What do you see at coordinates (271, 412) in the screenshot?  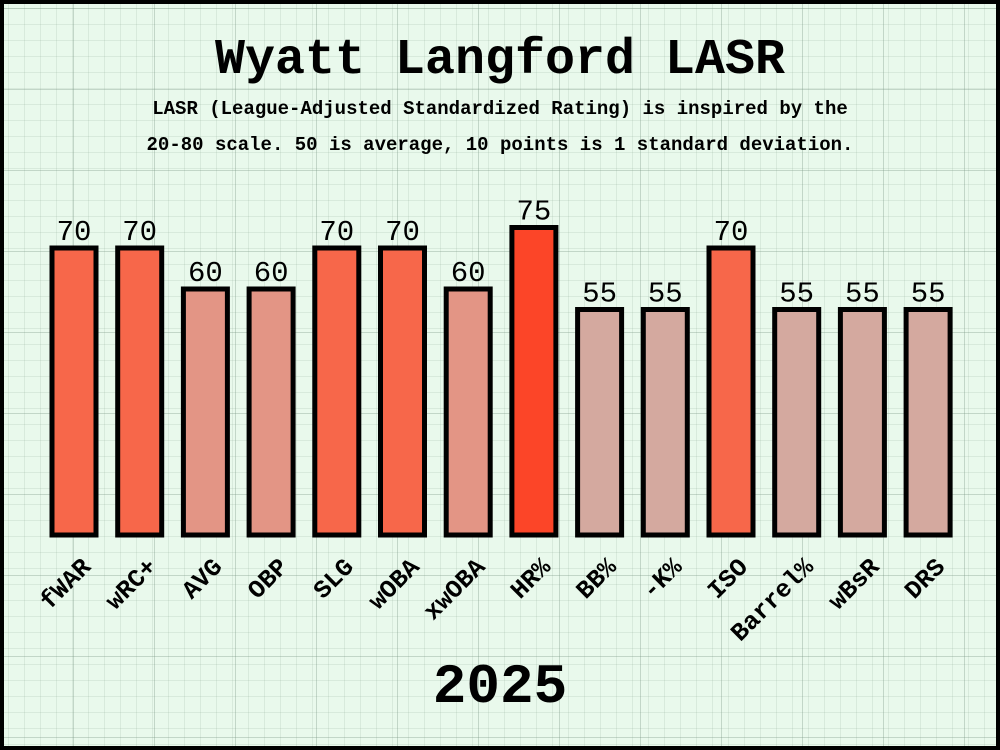 I see `bar-OBP` at bounding box center [271, 412].